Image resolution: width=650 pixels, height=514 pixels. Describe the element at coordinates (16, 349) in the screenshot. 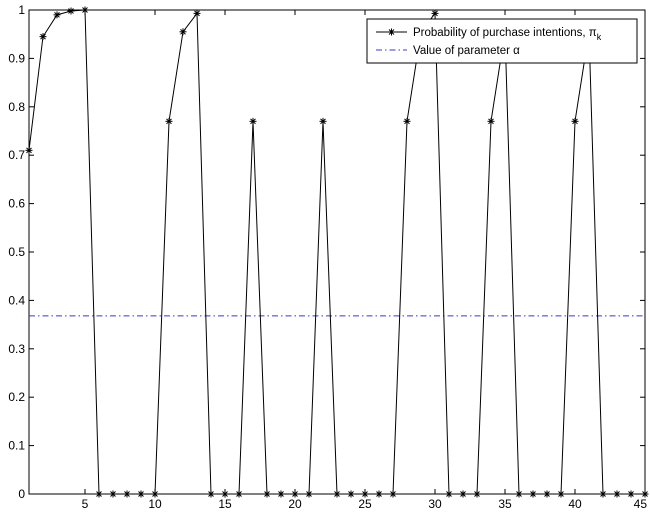

I see `y-tick-label: 0.3` at that location.